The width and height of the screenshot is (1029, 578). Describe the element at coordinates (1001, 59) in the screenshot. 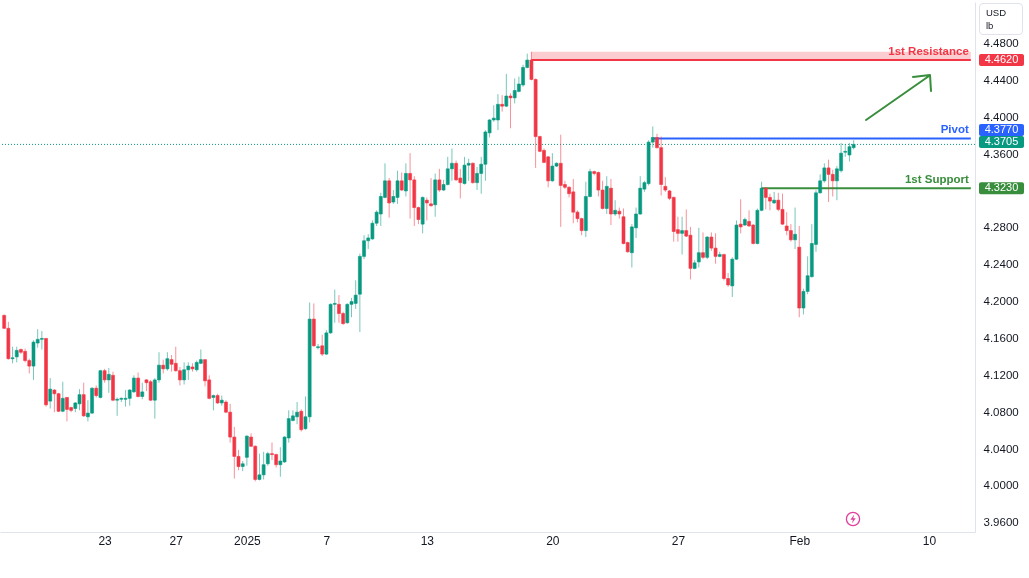

I see `data-label: 4.4620` at that location.